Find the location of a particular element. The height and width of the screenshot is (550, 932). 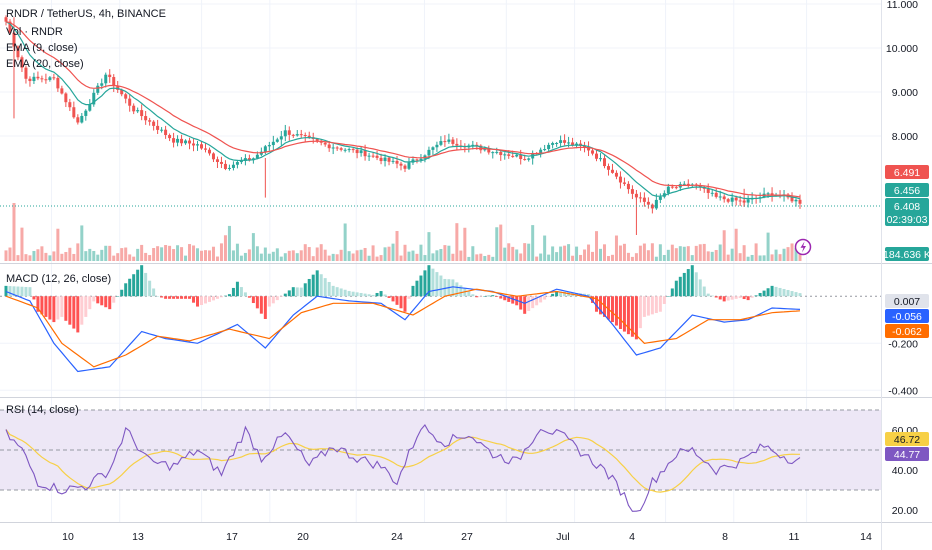

legend-macd: MACD (12, 26, close) is located at coordinates (58, 279).